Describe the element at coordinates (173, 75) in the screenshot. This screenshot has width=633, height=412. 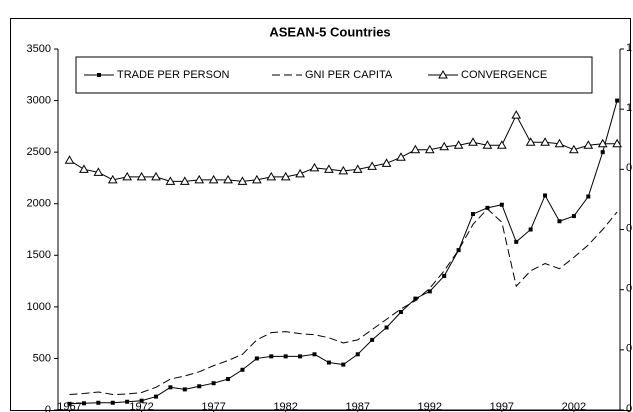
I see `legend-label: TRADE PER PERSON` at that location.